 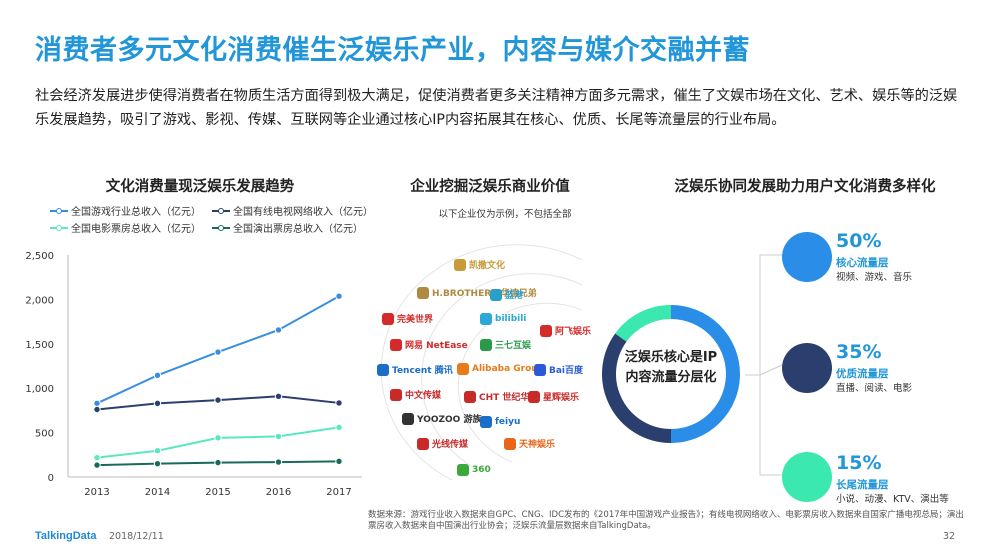 What do you see at coordinates (807, 257) in the screenshot?
I see `tier-core-circle` at bounding box center [807, 257].